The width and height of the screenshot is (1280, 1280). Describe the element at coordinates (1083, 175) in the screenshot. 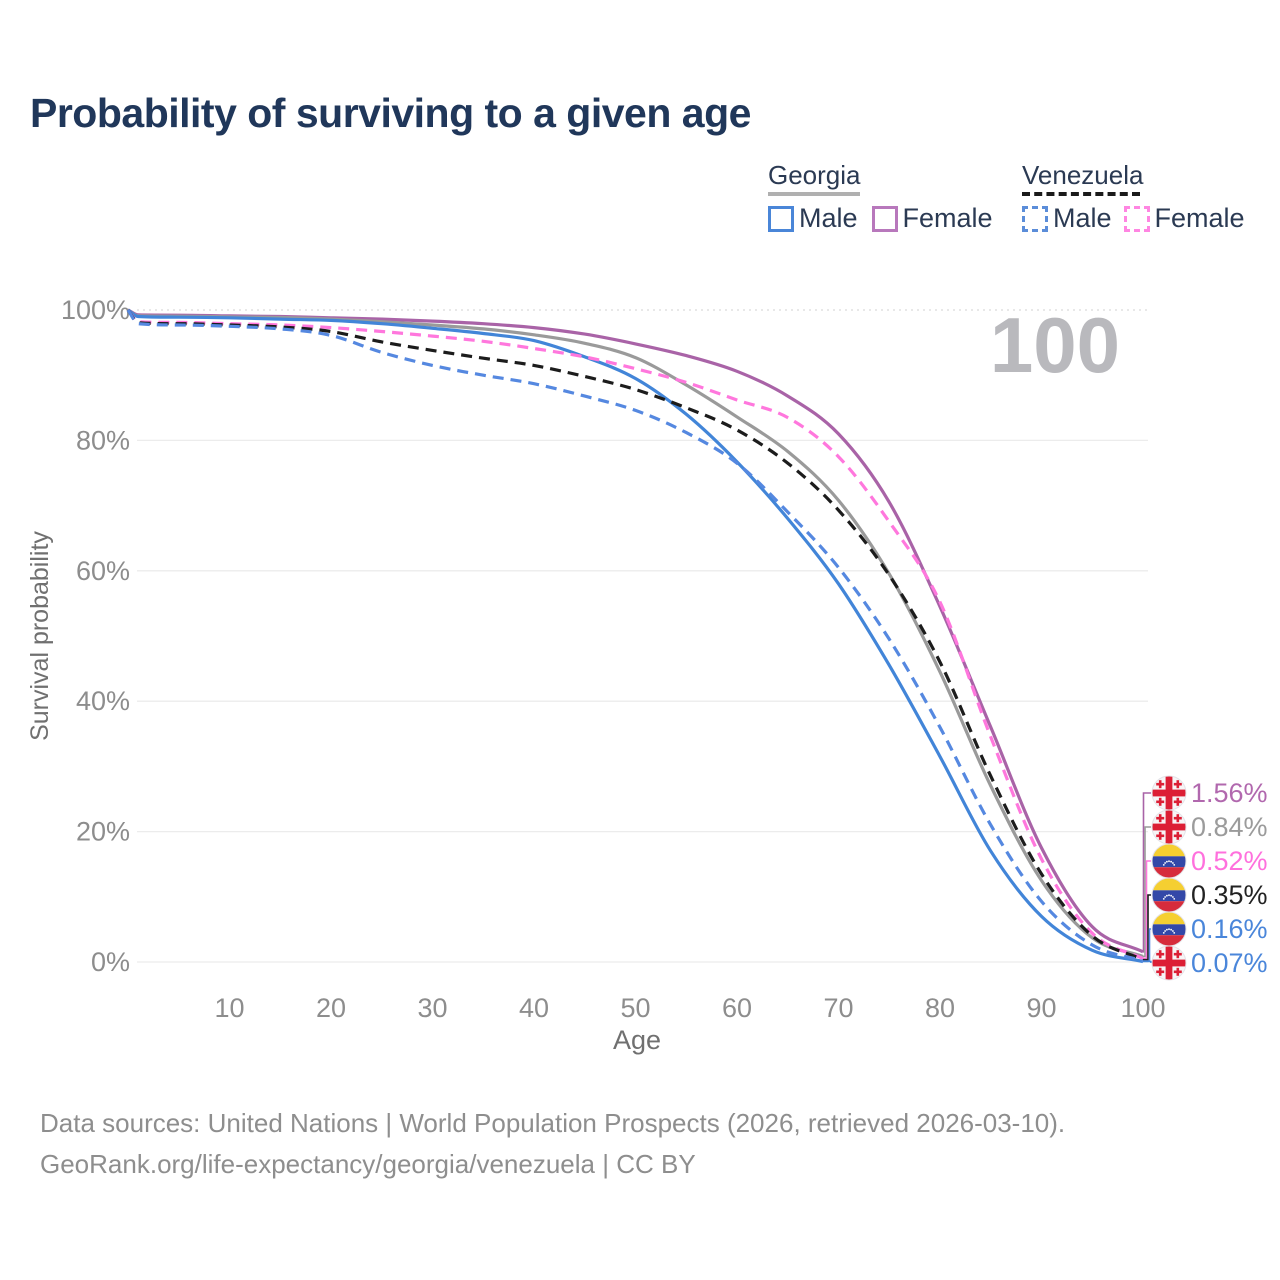

I see `legend-venezuela-label: Venezuela` at that location.